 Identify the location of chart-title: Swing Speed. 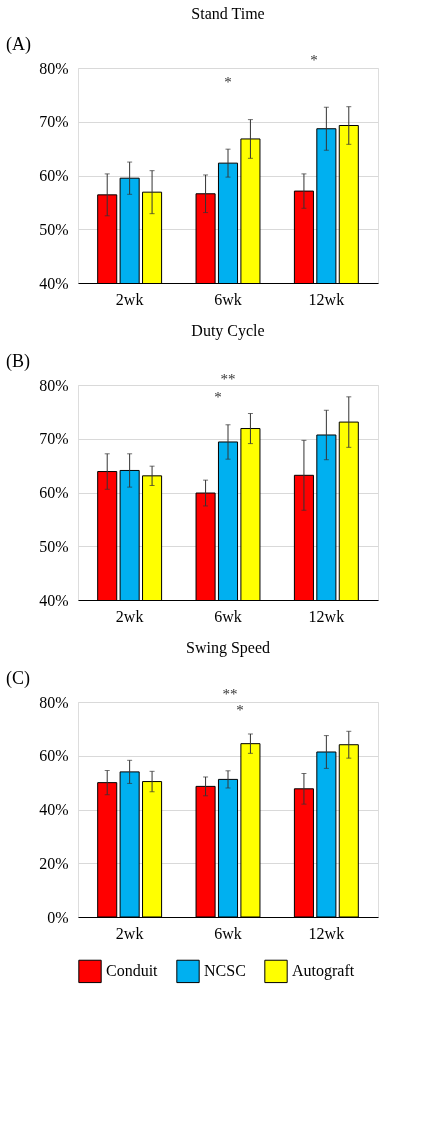
(228, 648).